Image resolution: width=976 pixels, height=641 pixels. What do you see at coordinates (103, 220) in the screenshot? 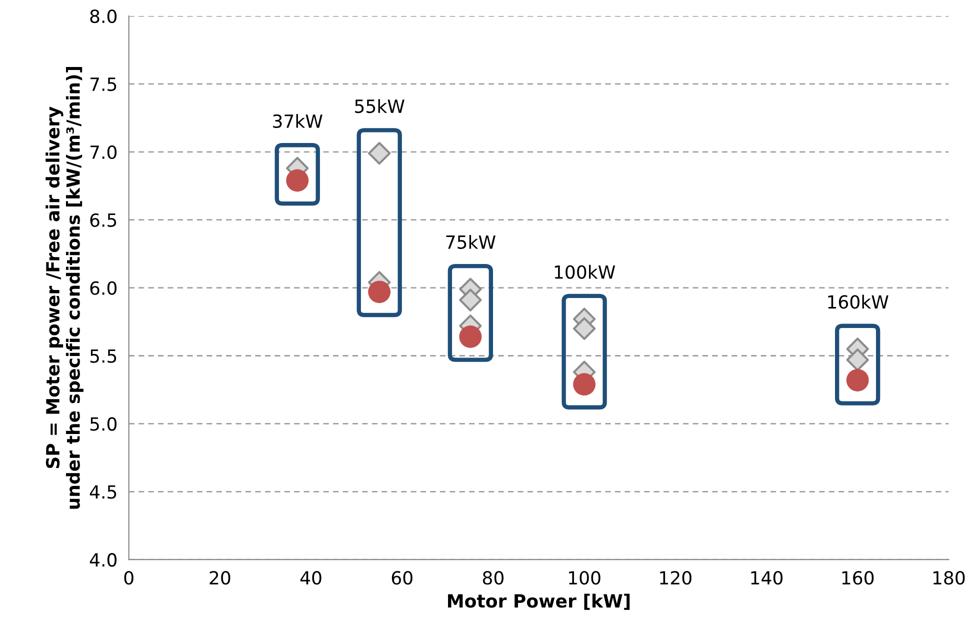
I see `y-tick-label: 6.5` at bounding box center [103, 220].